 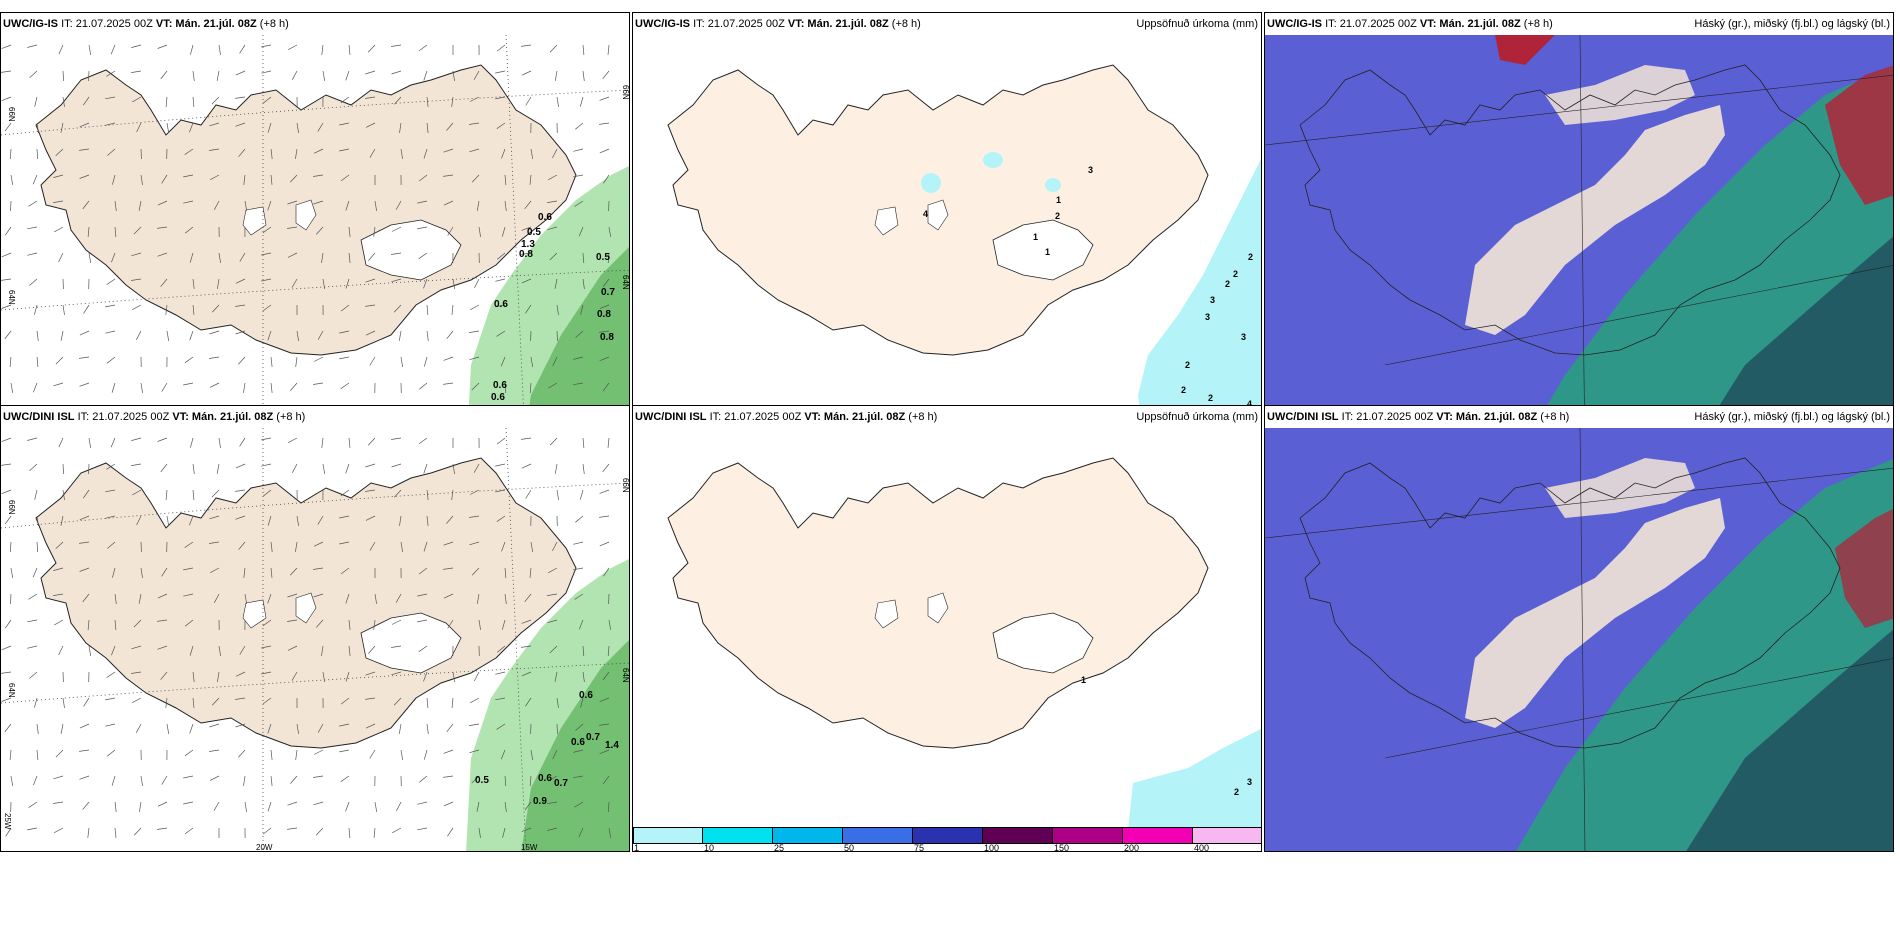 What do you see at coordinates (291, 417) in the screenshot?
I see `lead-time: (+8 h)` at bounding box center [291, 417].